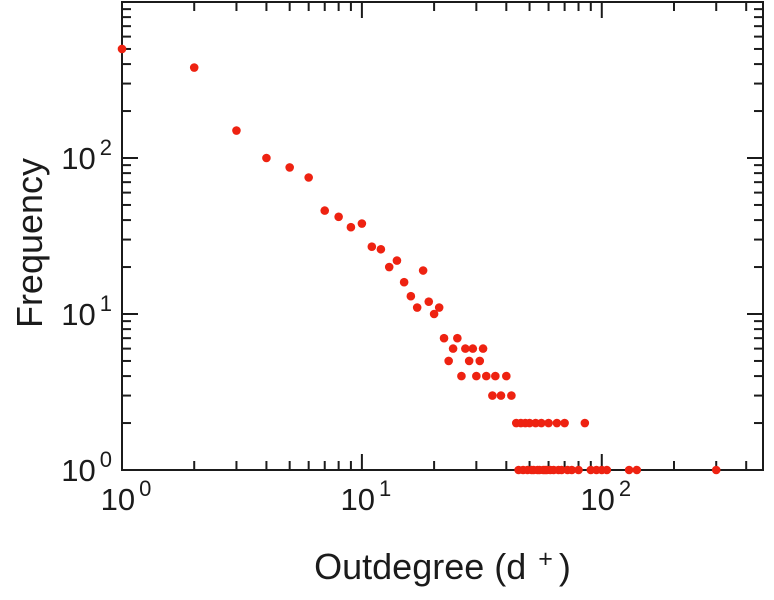  I want to click on y-tick-label: 10 2, so click(86, 155).